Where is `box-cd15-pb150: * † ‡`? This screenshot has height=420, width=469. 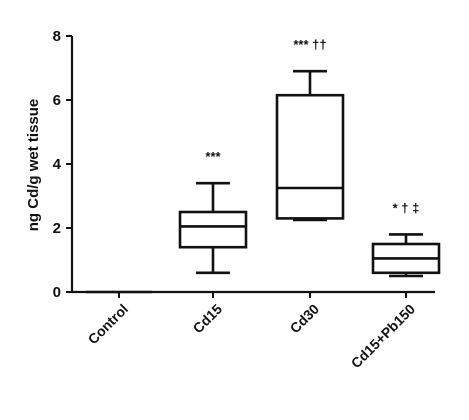
box-cd15-pb150: * † ‡ is located at coordinates (406, 239).